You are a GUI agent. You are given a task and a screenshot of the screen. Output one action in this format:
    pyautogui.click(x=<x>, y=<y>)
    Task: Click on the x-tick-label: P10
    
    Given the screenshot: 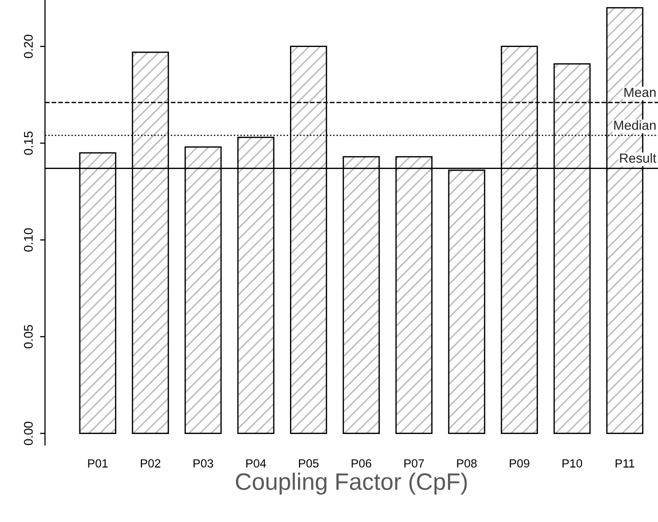 What is the action you would take?
    pyautogui.click(x=572, y=463)
    